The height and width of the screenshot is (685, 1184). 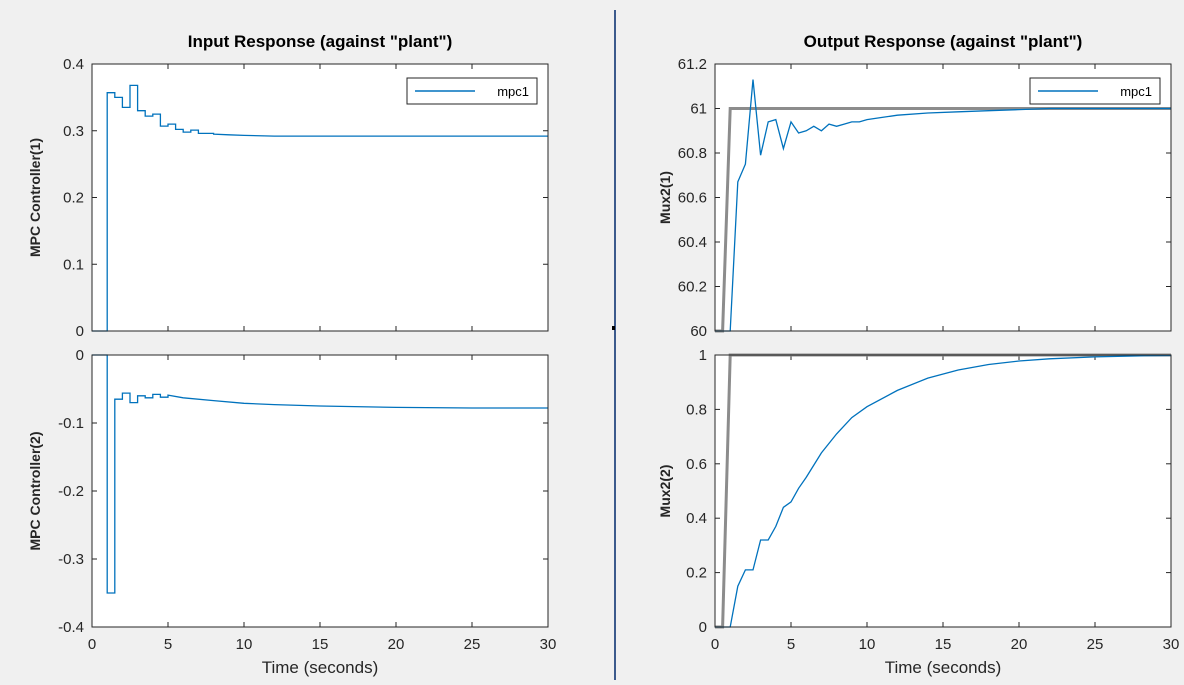 I want to click on y-tick-label: -0.2, so click(x=71, y=491).